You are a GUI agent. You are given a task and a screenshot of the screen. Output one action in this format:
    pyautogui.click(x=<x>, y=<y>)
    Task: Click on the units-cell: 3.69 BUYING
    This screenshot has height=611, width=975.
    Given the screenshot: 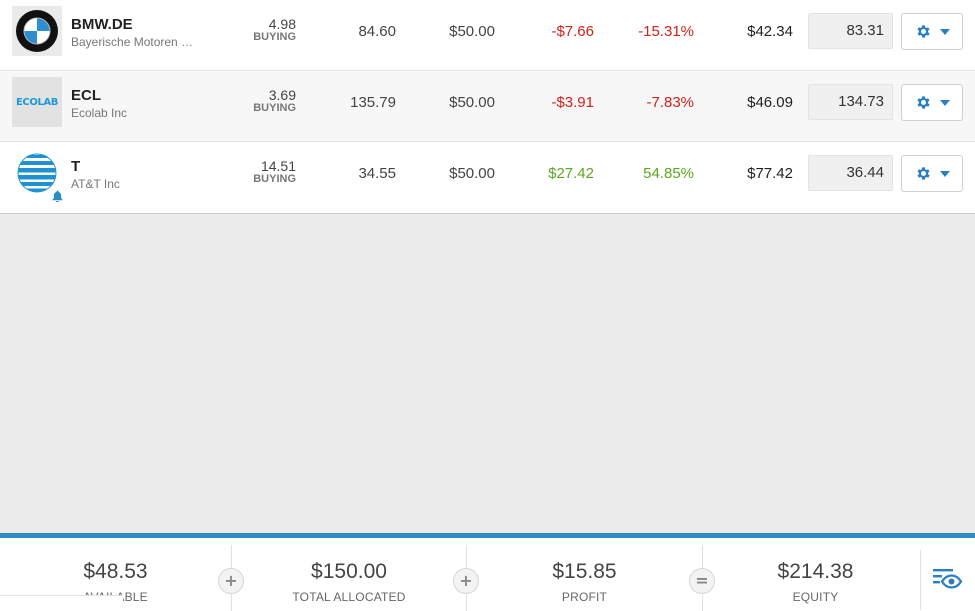 What is the action you would take?
    pyautogui.click(x=274, y=101)
    